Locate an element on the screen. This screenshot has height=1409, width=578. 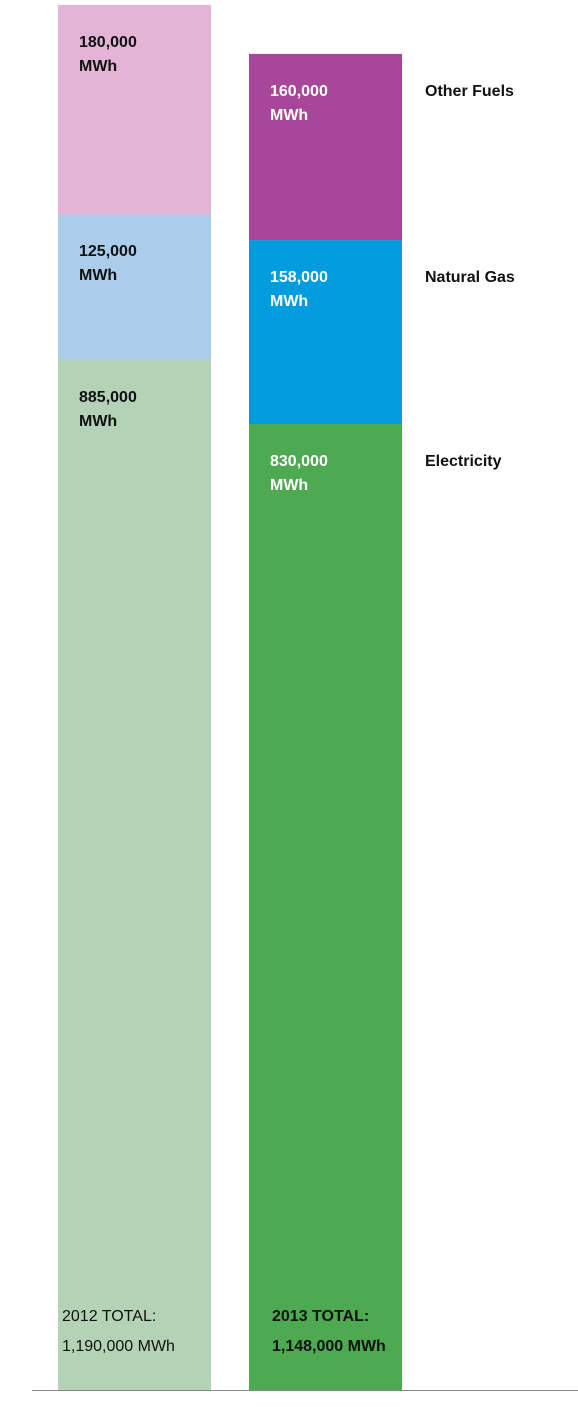
bar-2013-other-fuels is located at coordinates (325, 147).